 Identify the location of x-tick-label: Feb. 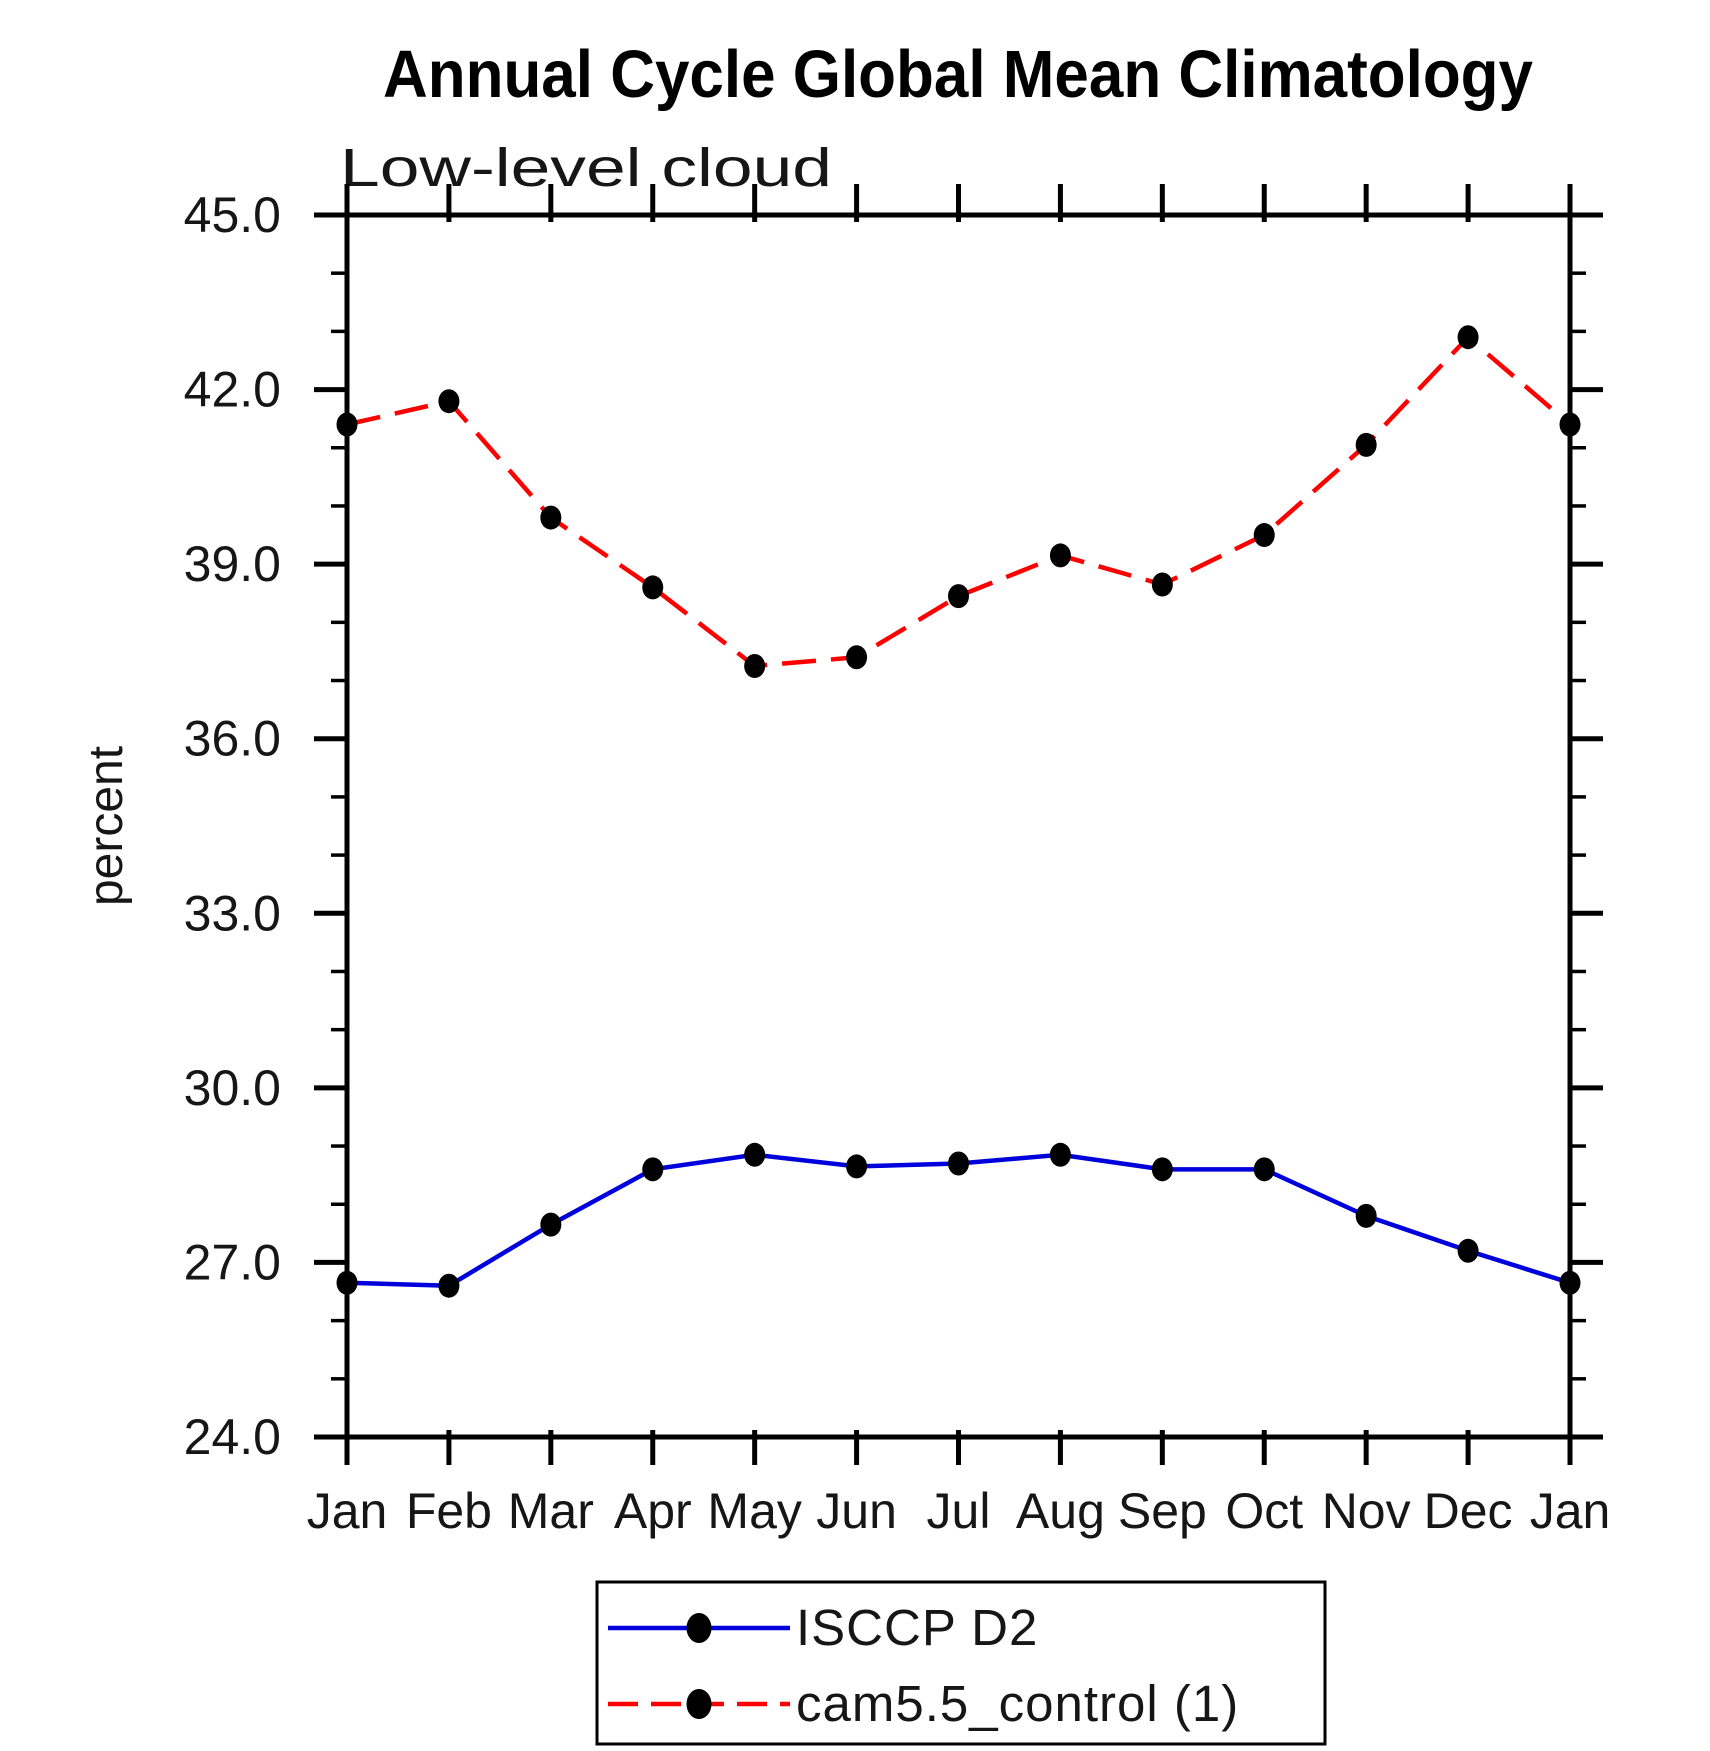
(449, 1511).